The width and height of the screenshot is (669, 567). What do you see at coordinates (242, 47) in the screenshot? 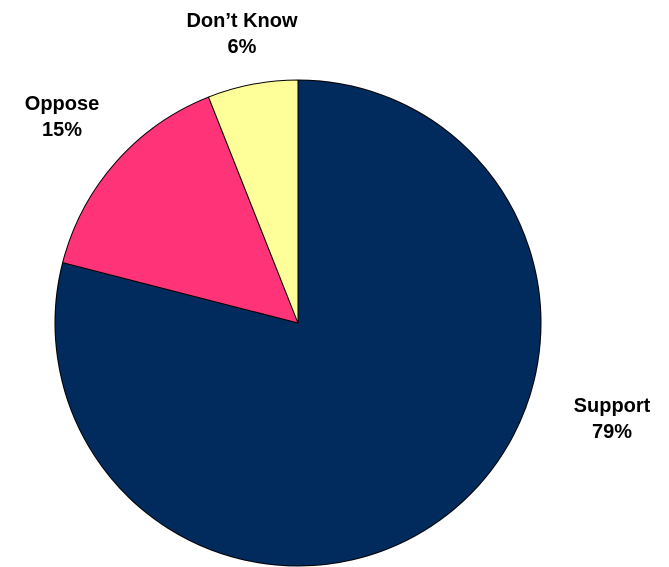
I see `slice-value-don-t-know: 6%` at bounding box center [242, 47].